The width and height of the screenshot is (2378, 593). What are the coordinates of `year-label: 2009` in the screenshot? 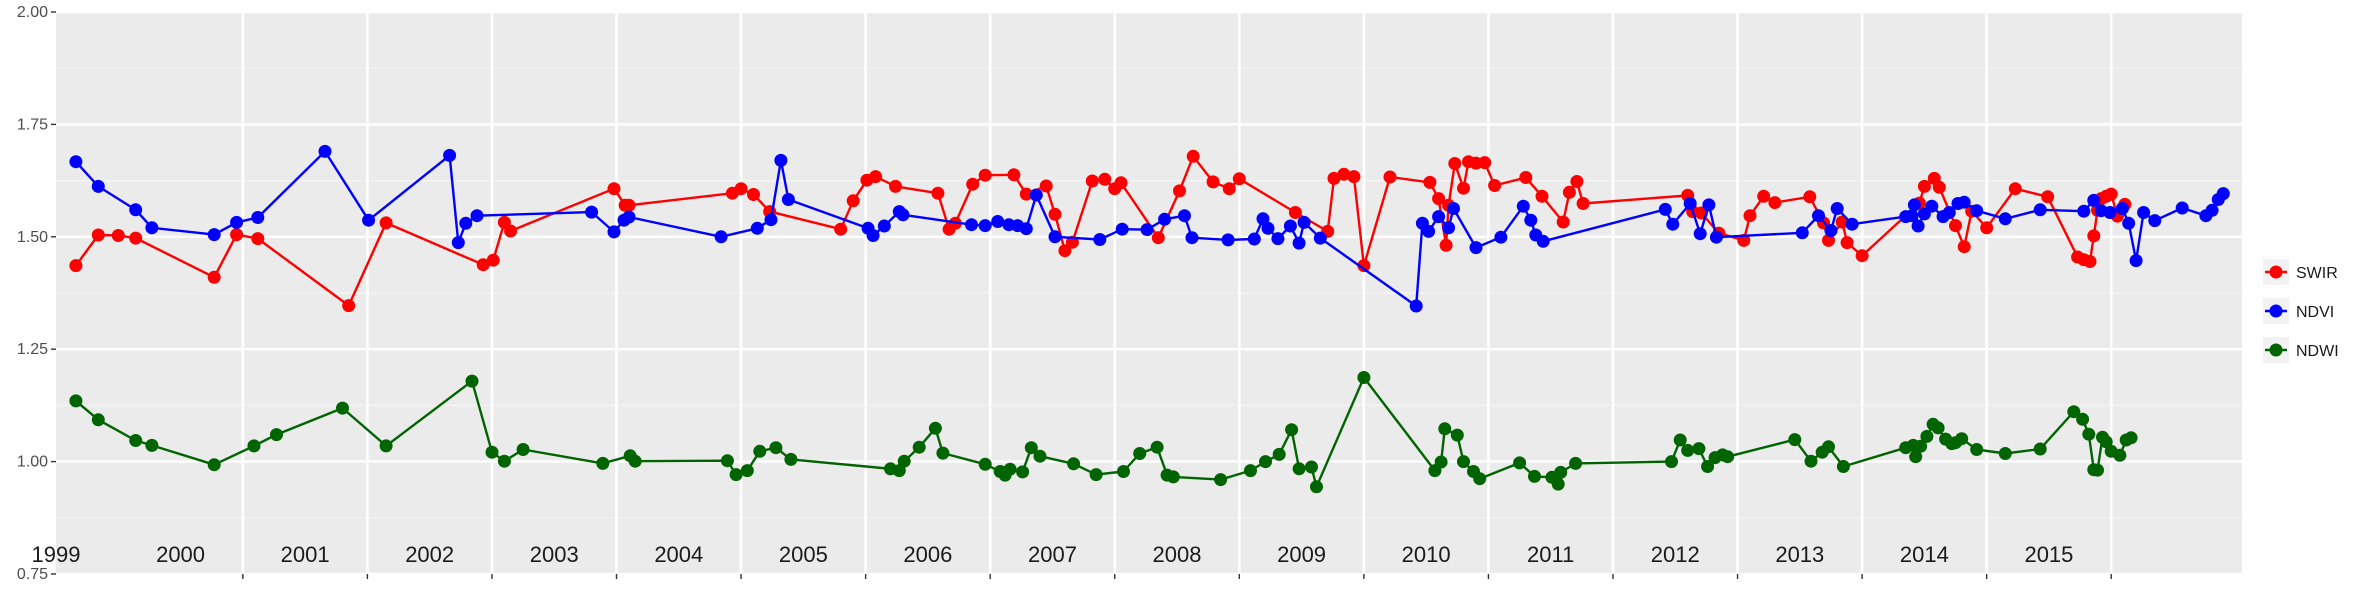 It's located at (1301, 554).